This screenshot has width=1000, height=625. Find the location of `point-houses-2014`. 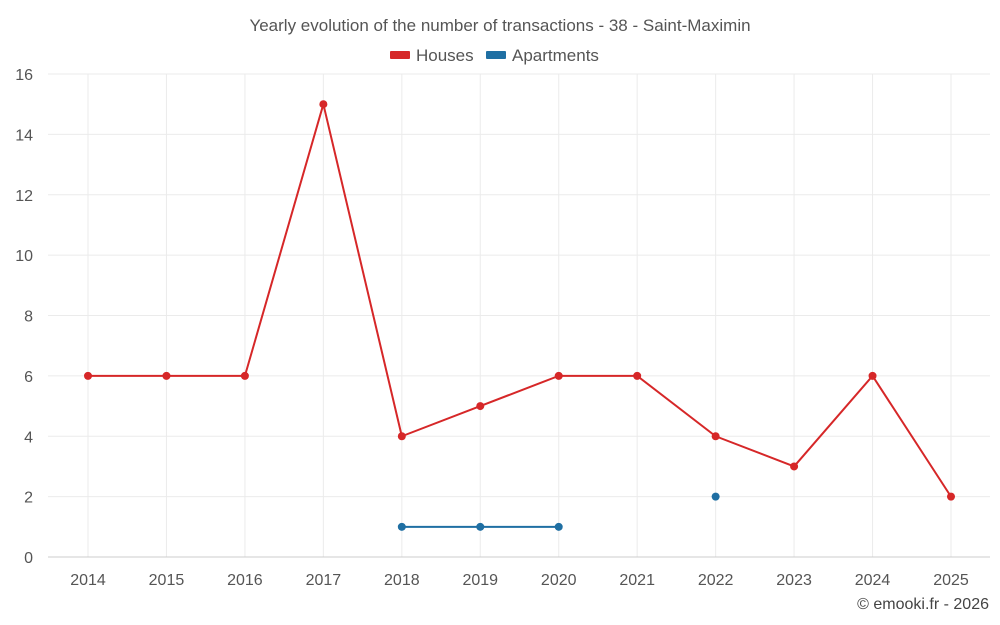

point-houses-2014 is located at coordinates (88, 375).